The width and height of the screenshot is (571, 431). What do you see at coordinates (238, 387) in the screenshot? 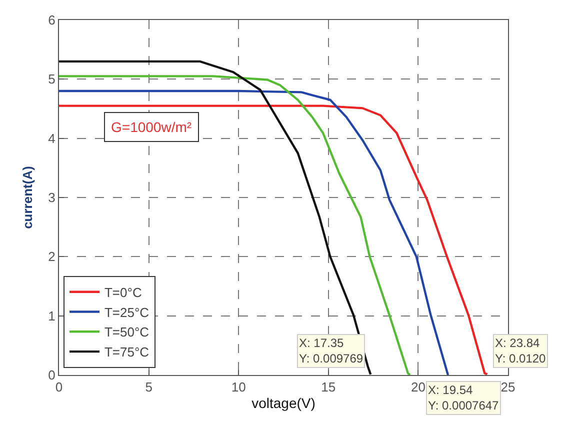
I see `x-tick-label: 10` at bounding box center [238, 387].